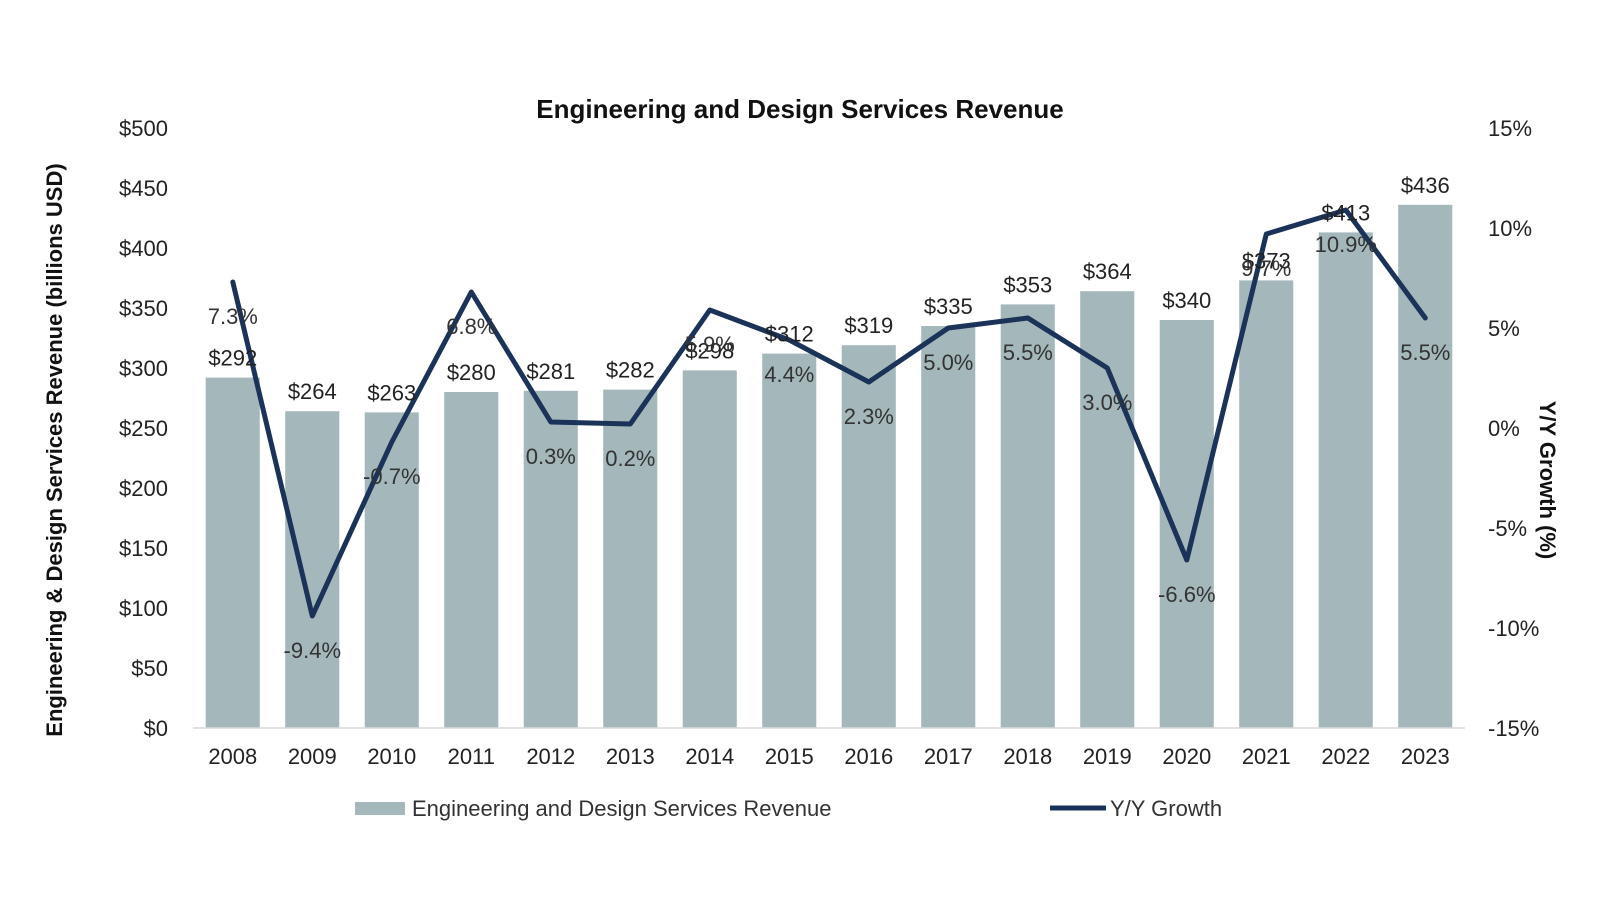 This screenshot has height=905, width=1600. I want to click on bar-value-label: $298, so click(709, 350).